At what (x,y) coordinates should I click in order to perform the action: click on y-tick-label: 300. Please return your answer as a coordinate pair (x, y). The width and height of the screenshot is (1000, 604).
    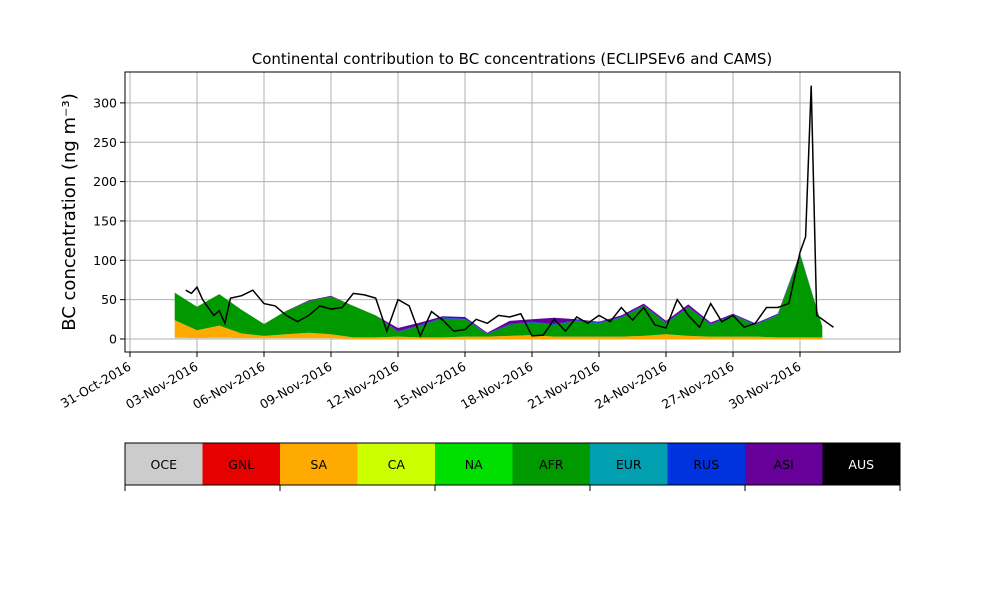
    Looking at the image, I should click on (105, 102).